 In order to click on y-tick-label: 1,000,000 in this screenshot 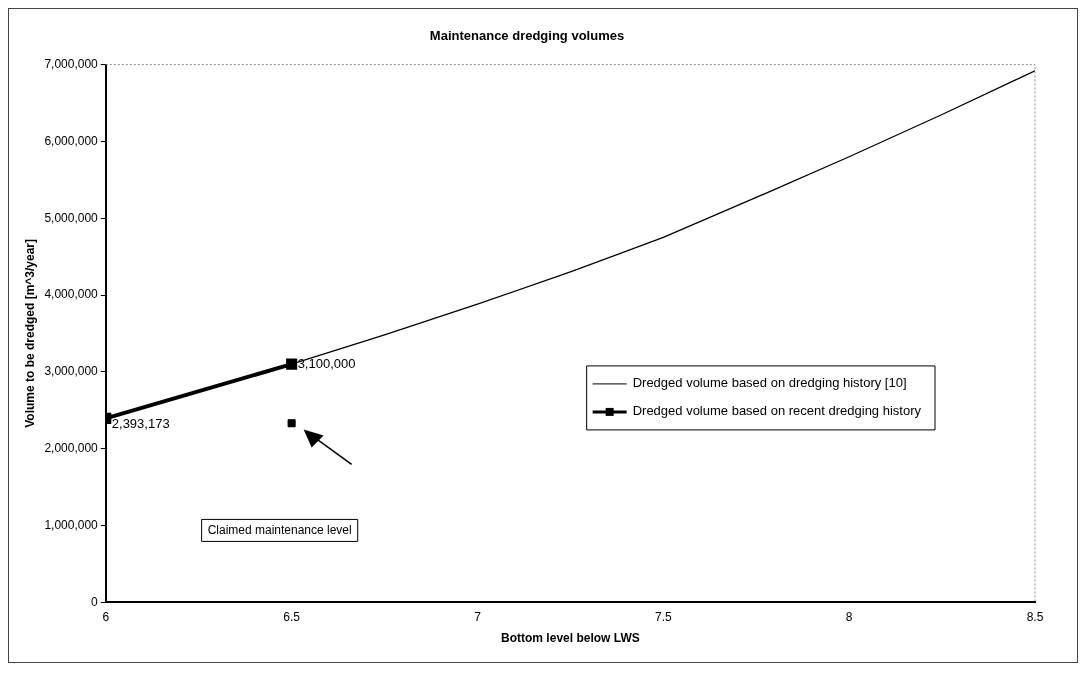, I will do `click(71, 524)`.